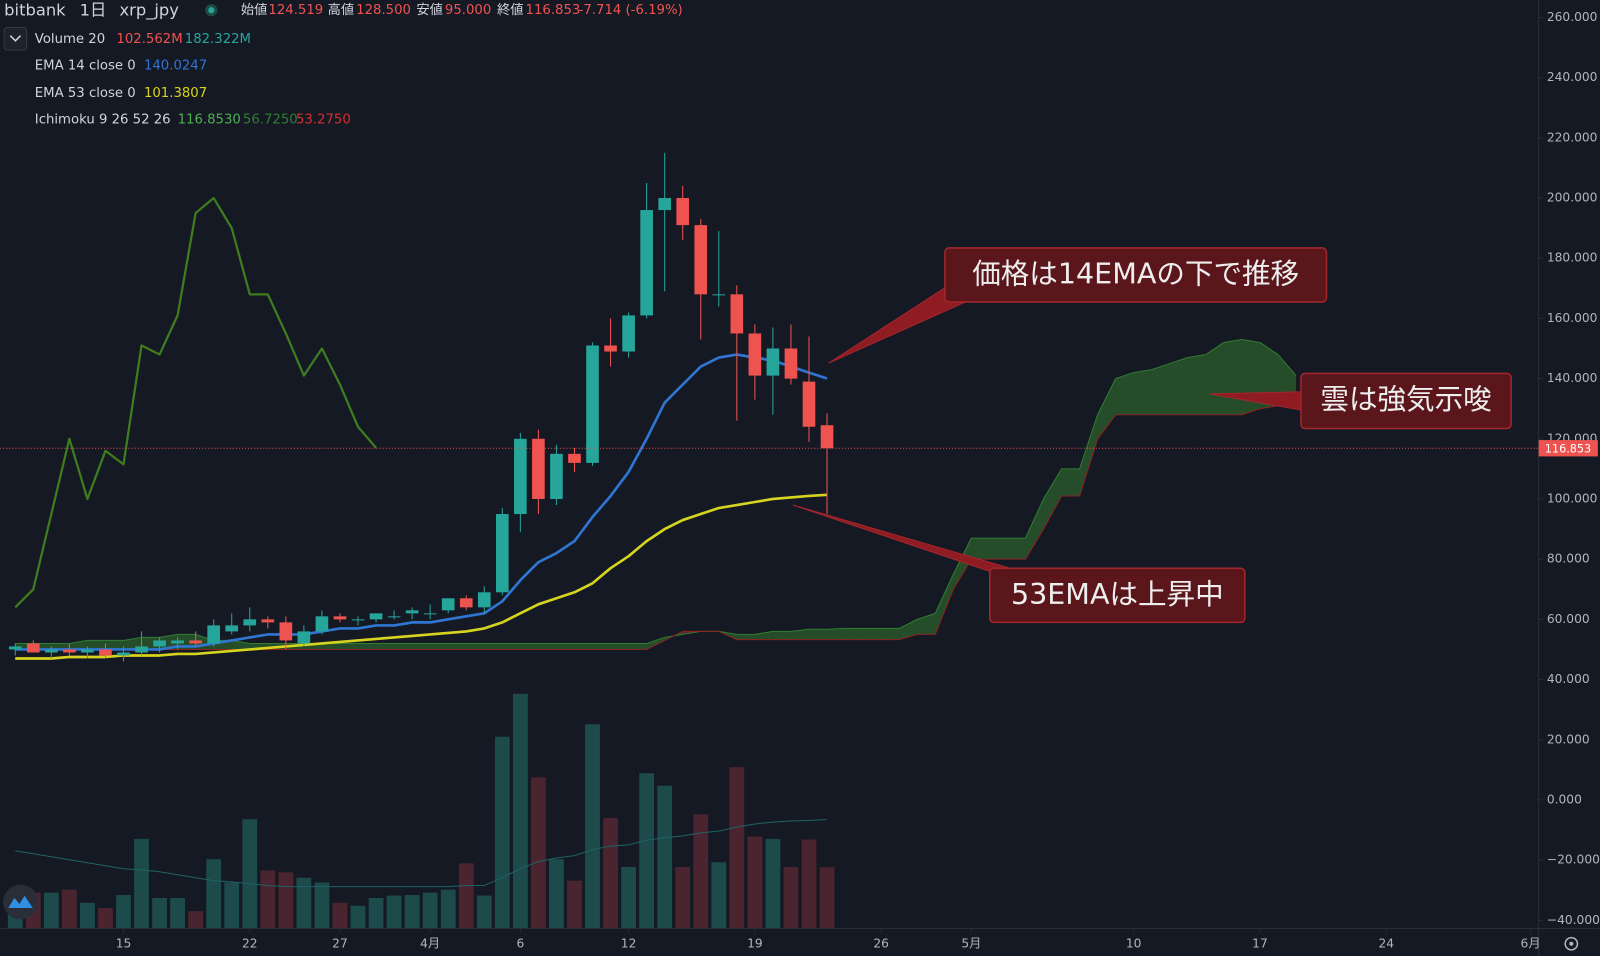  What do you see at coordinates (1405, 399) in the screenshot?
I see `annotation-text: 雲は強気示唆` at bounding box center [1405, 399].